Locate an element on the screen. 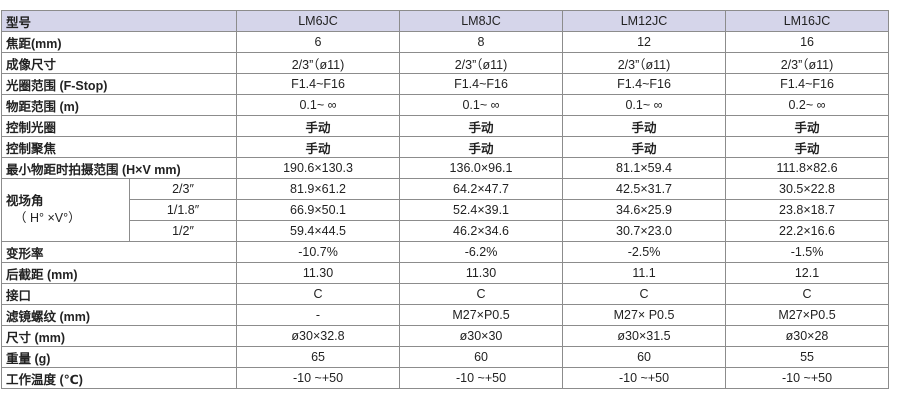  row-back-focal: 后截距 (mm) 11.30 11.30 11.1 12.1 is located at coordinates (445, 273).